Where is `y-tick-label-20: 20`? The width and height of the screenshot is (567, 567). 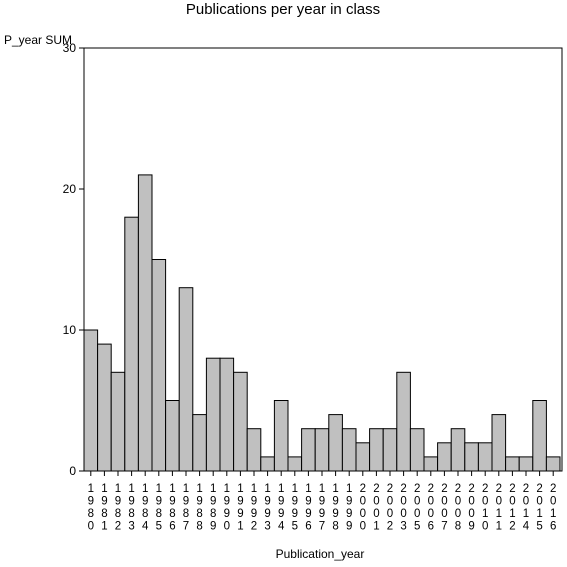 y-tick-label-20: 20 is located at coordinates (70, 189).